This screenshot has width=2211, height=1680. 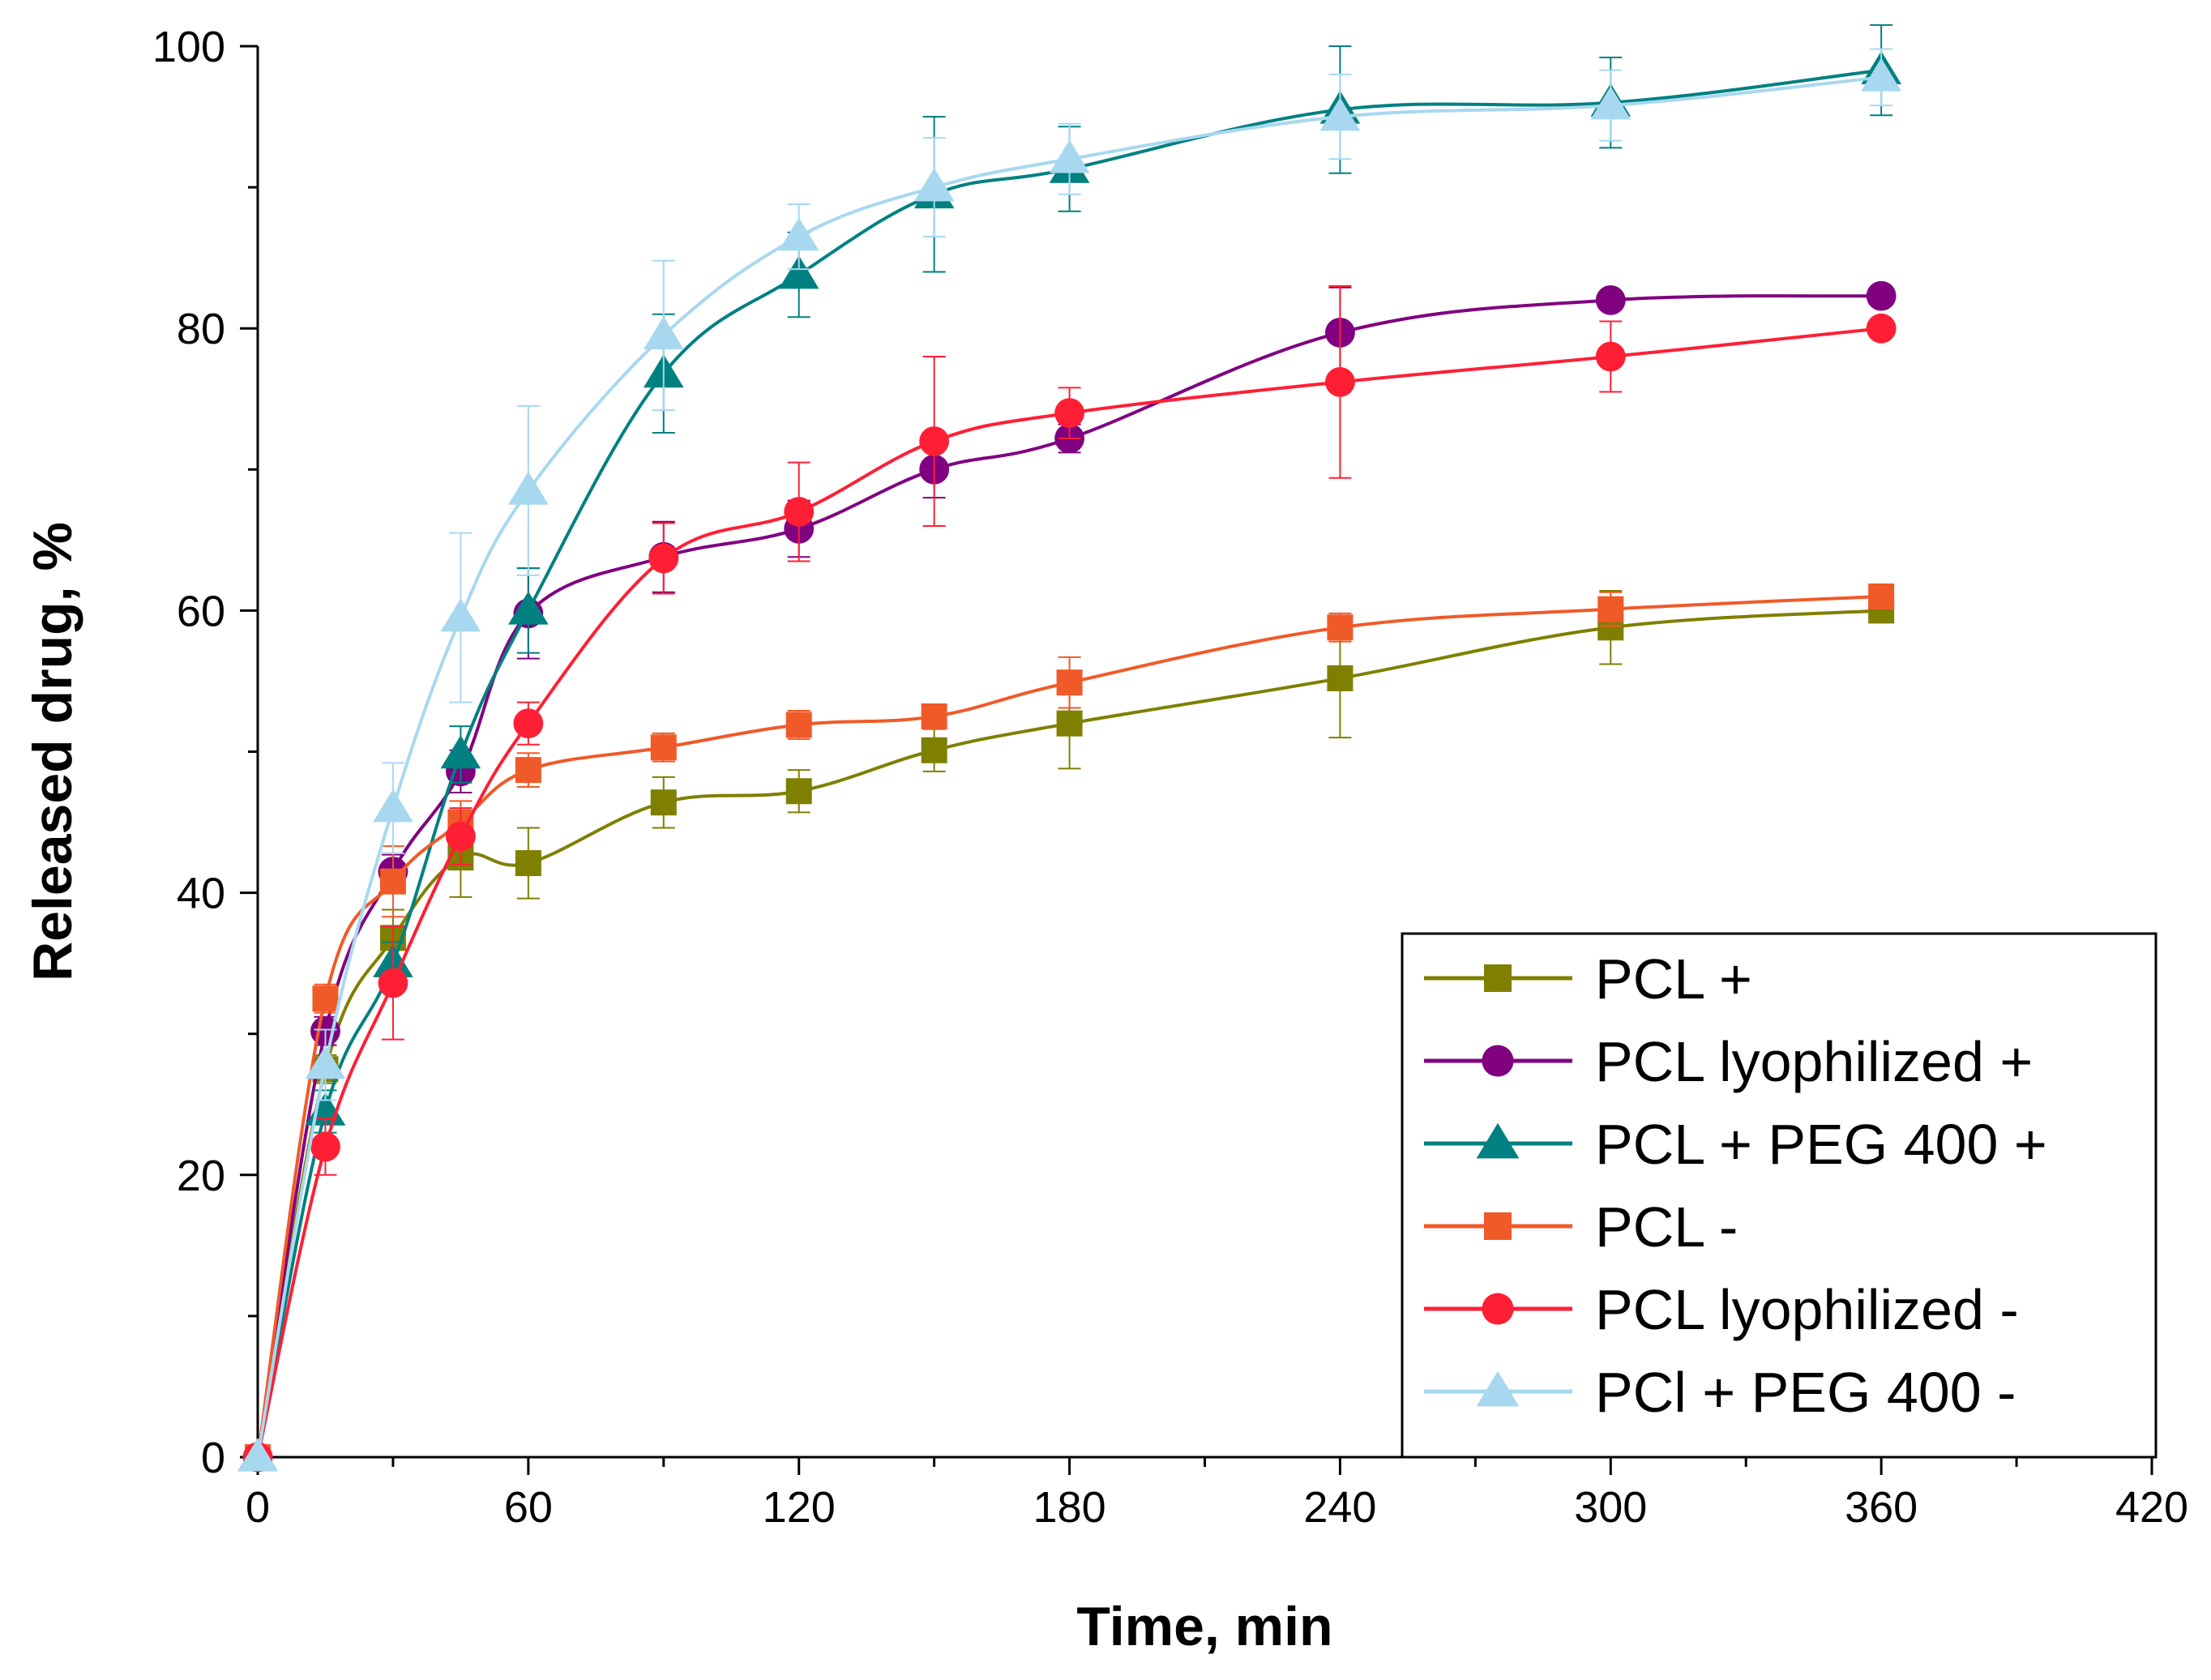 I want to click on legend-item: PCL + PEG 400 +, so click(x=1735, y=1144).